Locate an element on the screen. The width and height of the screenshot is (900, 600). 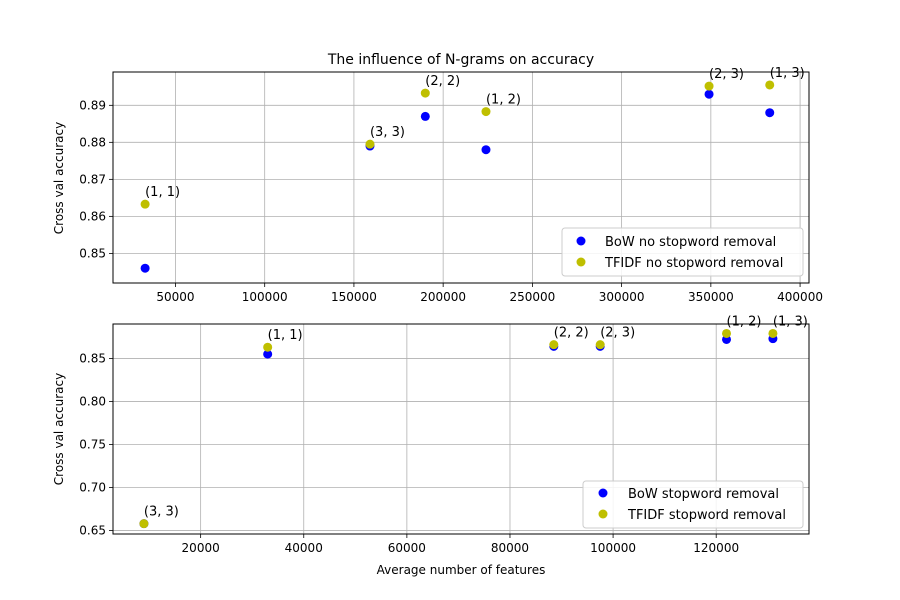
x-tick-label: 120000 is located at coordinates (716, 548).